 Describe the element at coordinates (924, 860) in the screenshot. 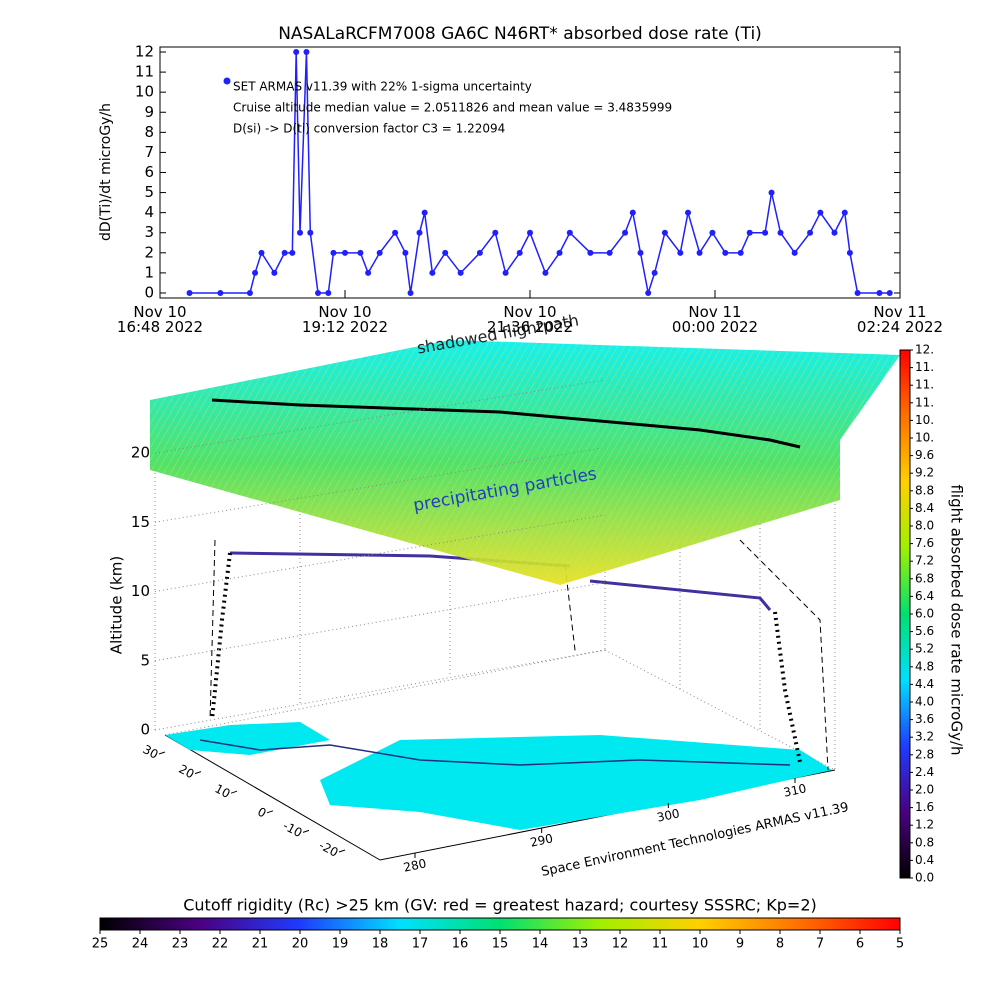

I see `colorbar-tick-label: 0.4` at that location.